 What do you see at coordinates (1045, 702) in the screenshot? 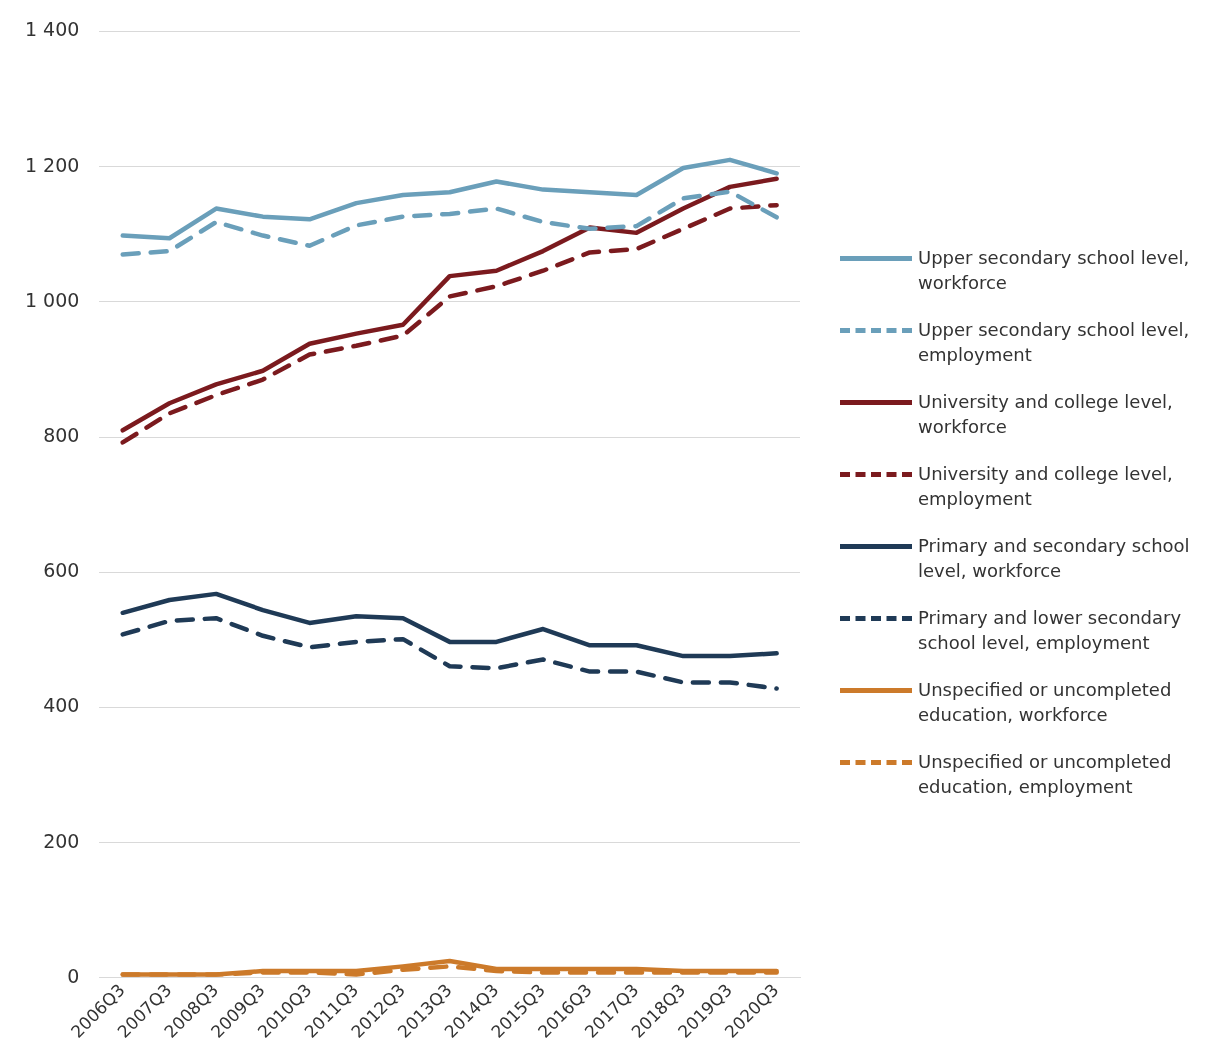
I see `legend-label: Unspecified or uncompleted education, workforce` at bounding box center [1045, 702].